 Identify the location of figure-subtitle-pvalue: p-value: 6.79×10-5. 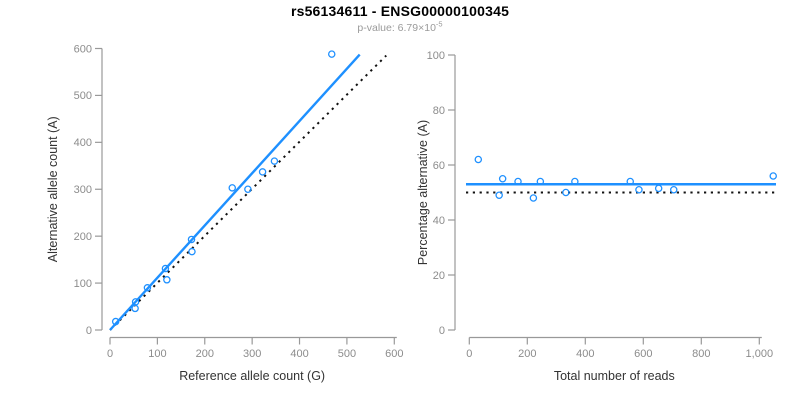
(400, 26).